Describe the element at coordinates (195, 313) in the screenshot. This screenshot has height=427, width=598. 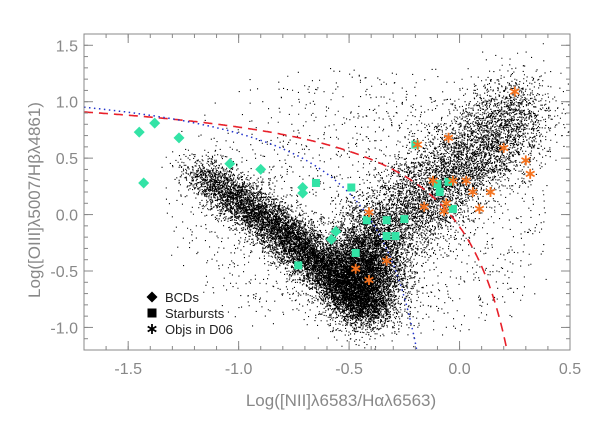
I see `legend-label: Starbursts` at that location.